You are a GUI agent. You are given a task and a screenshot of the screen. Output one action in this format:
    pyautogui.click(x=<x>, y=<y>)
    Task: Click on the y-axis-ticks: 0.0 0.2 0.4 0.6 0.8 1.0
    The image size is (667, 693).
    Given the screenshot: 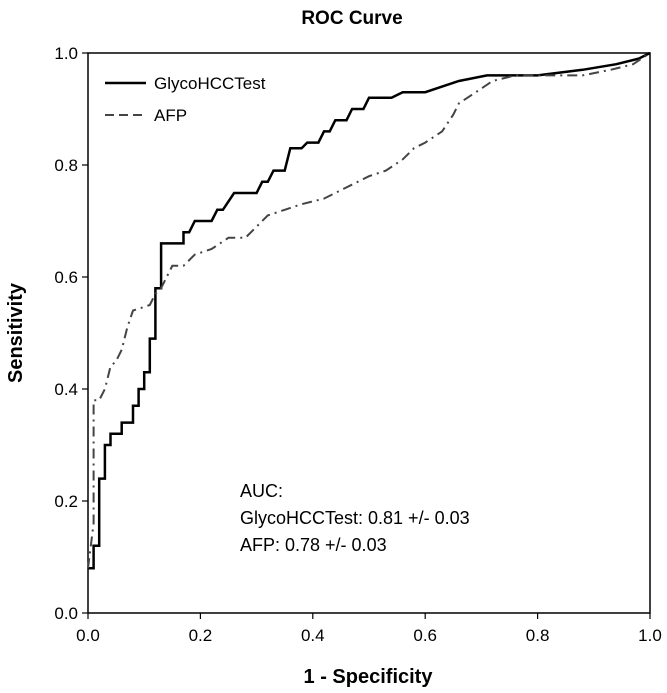 What is the action you would take?
    pyautogui.click(x=71, y=333)
    